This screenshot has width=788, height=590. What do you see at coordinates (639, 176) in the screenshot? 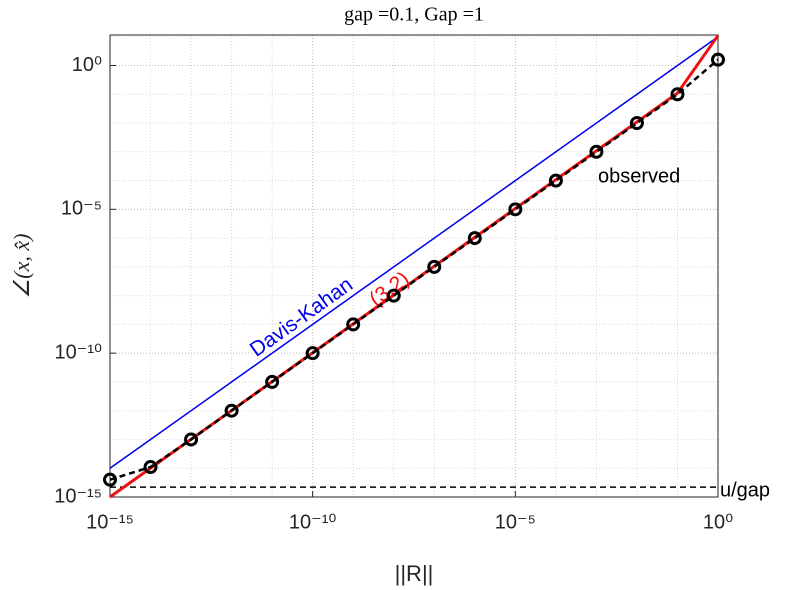
I see `series-label: observed` at bounding box center [639, 176].